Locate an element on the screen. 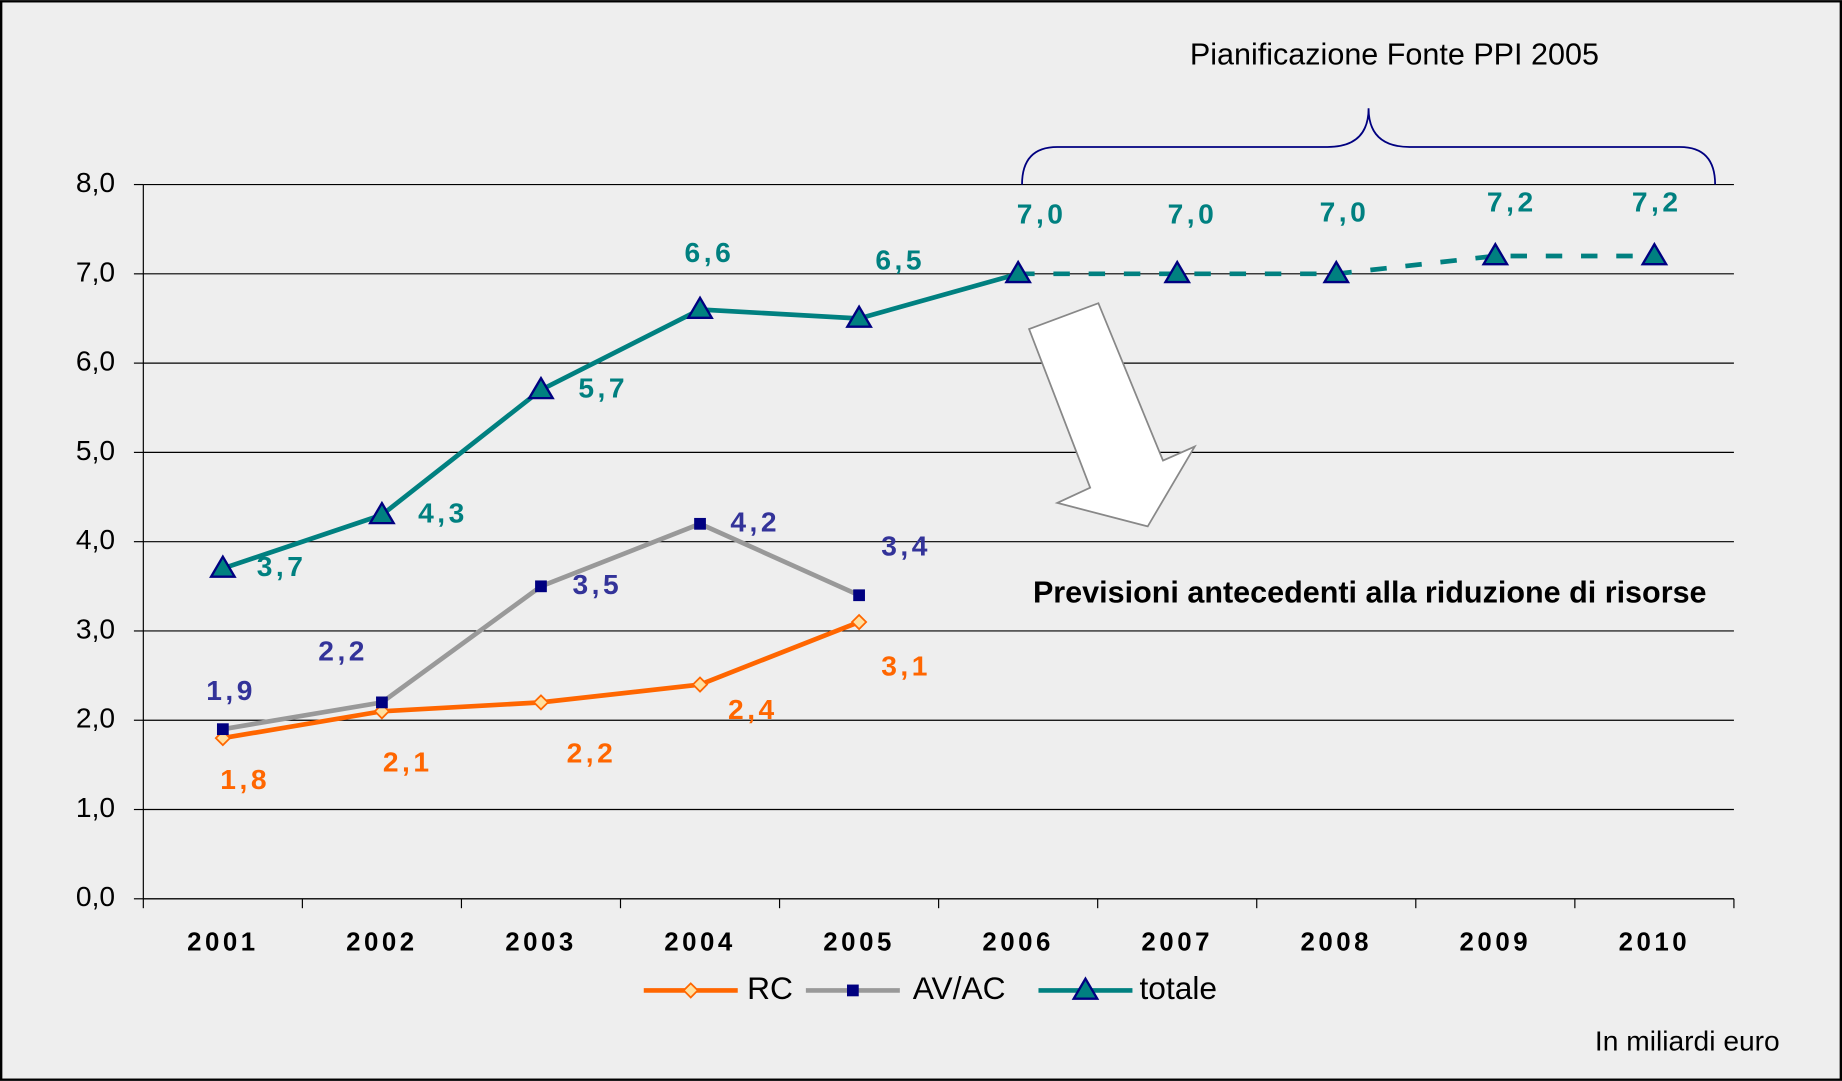 The image size is (1842, 1081). x-tick-label: 2003 is located at coordinates (541, 942).